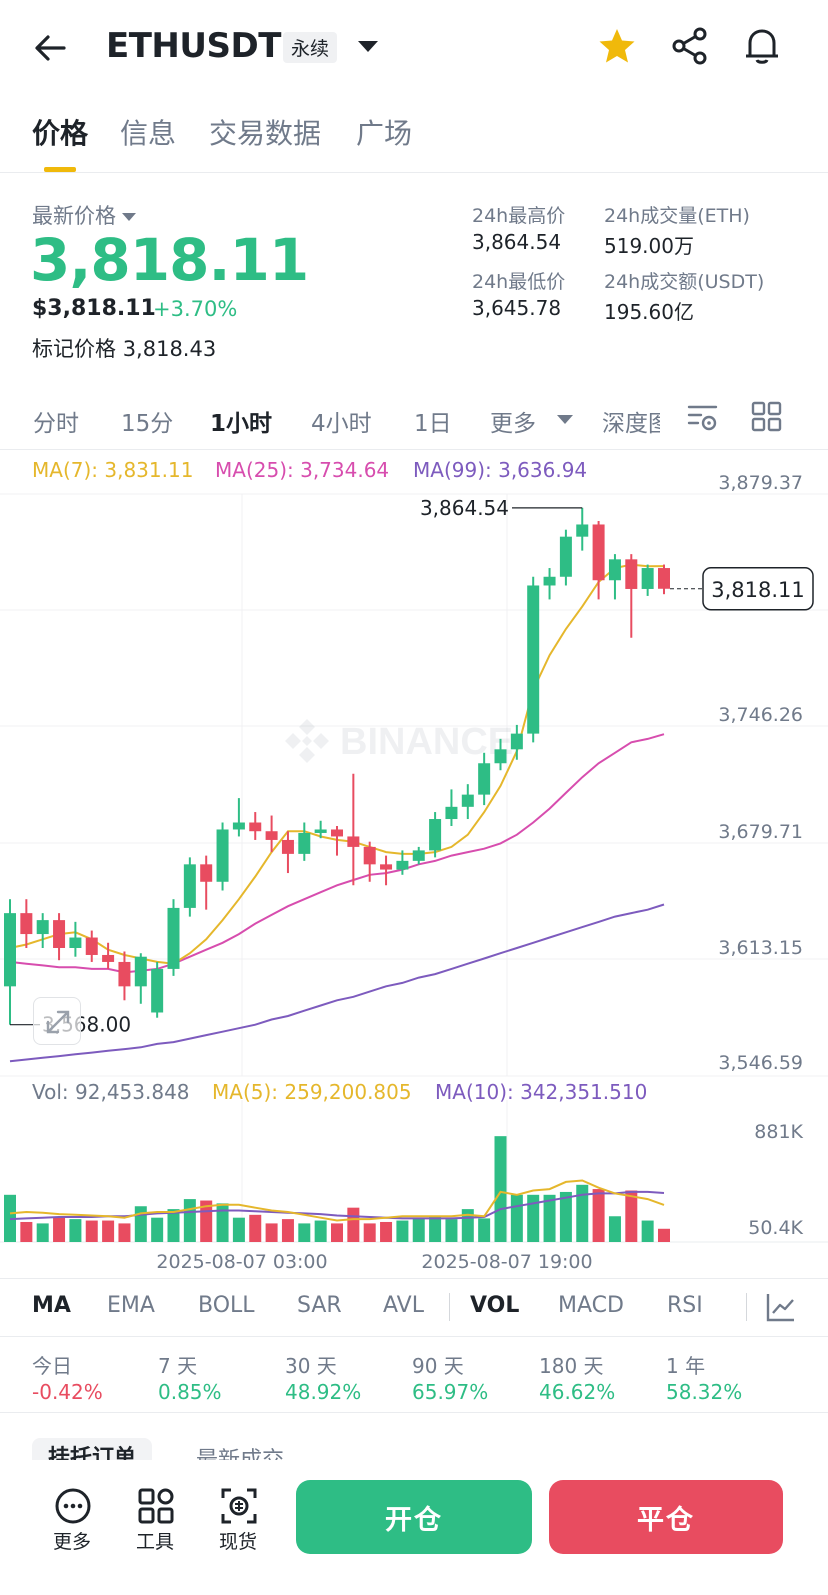 Image resolution: width=828 pixels, height=1595 pixels. Describe the element at coordinates (51, 1305) in the screenshot. I see `indicator-ma: MA` at that location.